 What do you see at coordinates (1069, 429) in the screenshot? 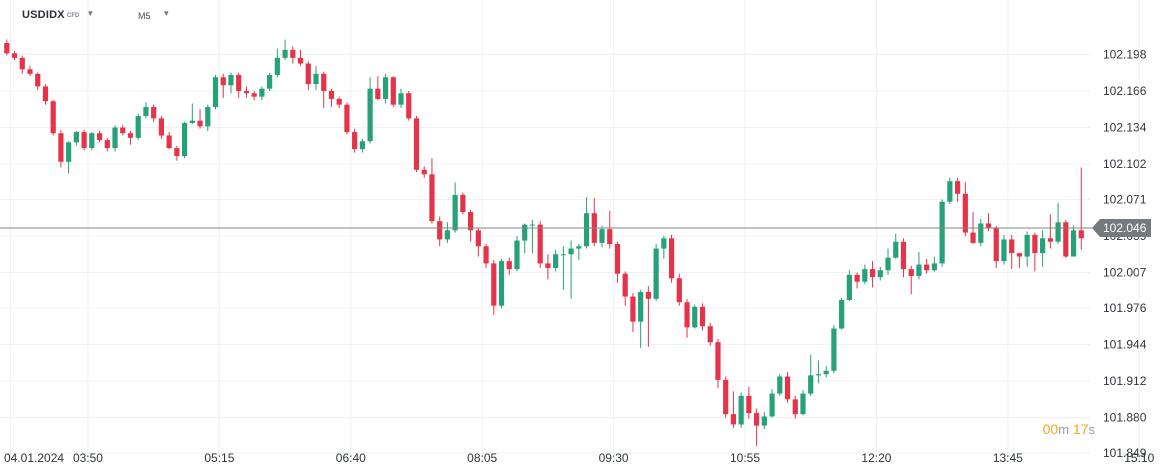
I see `candle-countdown: 00m 17s` at bounding box center [1069, 429].